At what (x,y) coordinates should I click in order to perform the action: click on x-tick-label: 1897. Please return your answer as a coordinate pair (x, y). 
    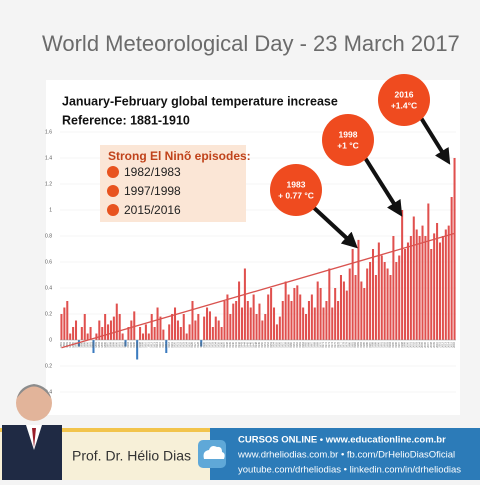
    Looking at the image, I should click on (108, 344).